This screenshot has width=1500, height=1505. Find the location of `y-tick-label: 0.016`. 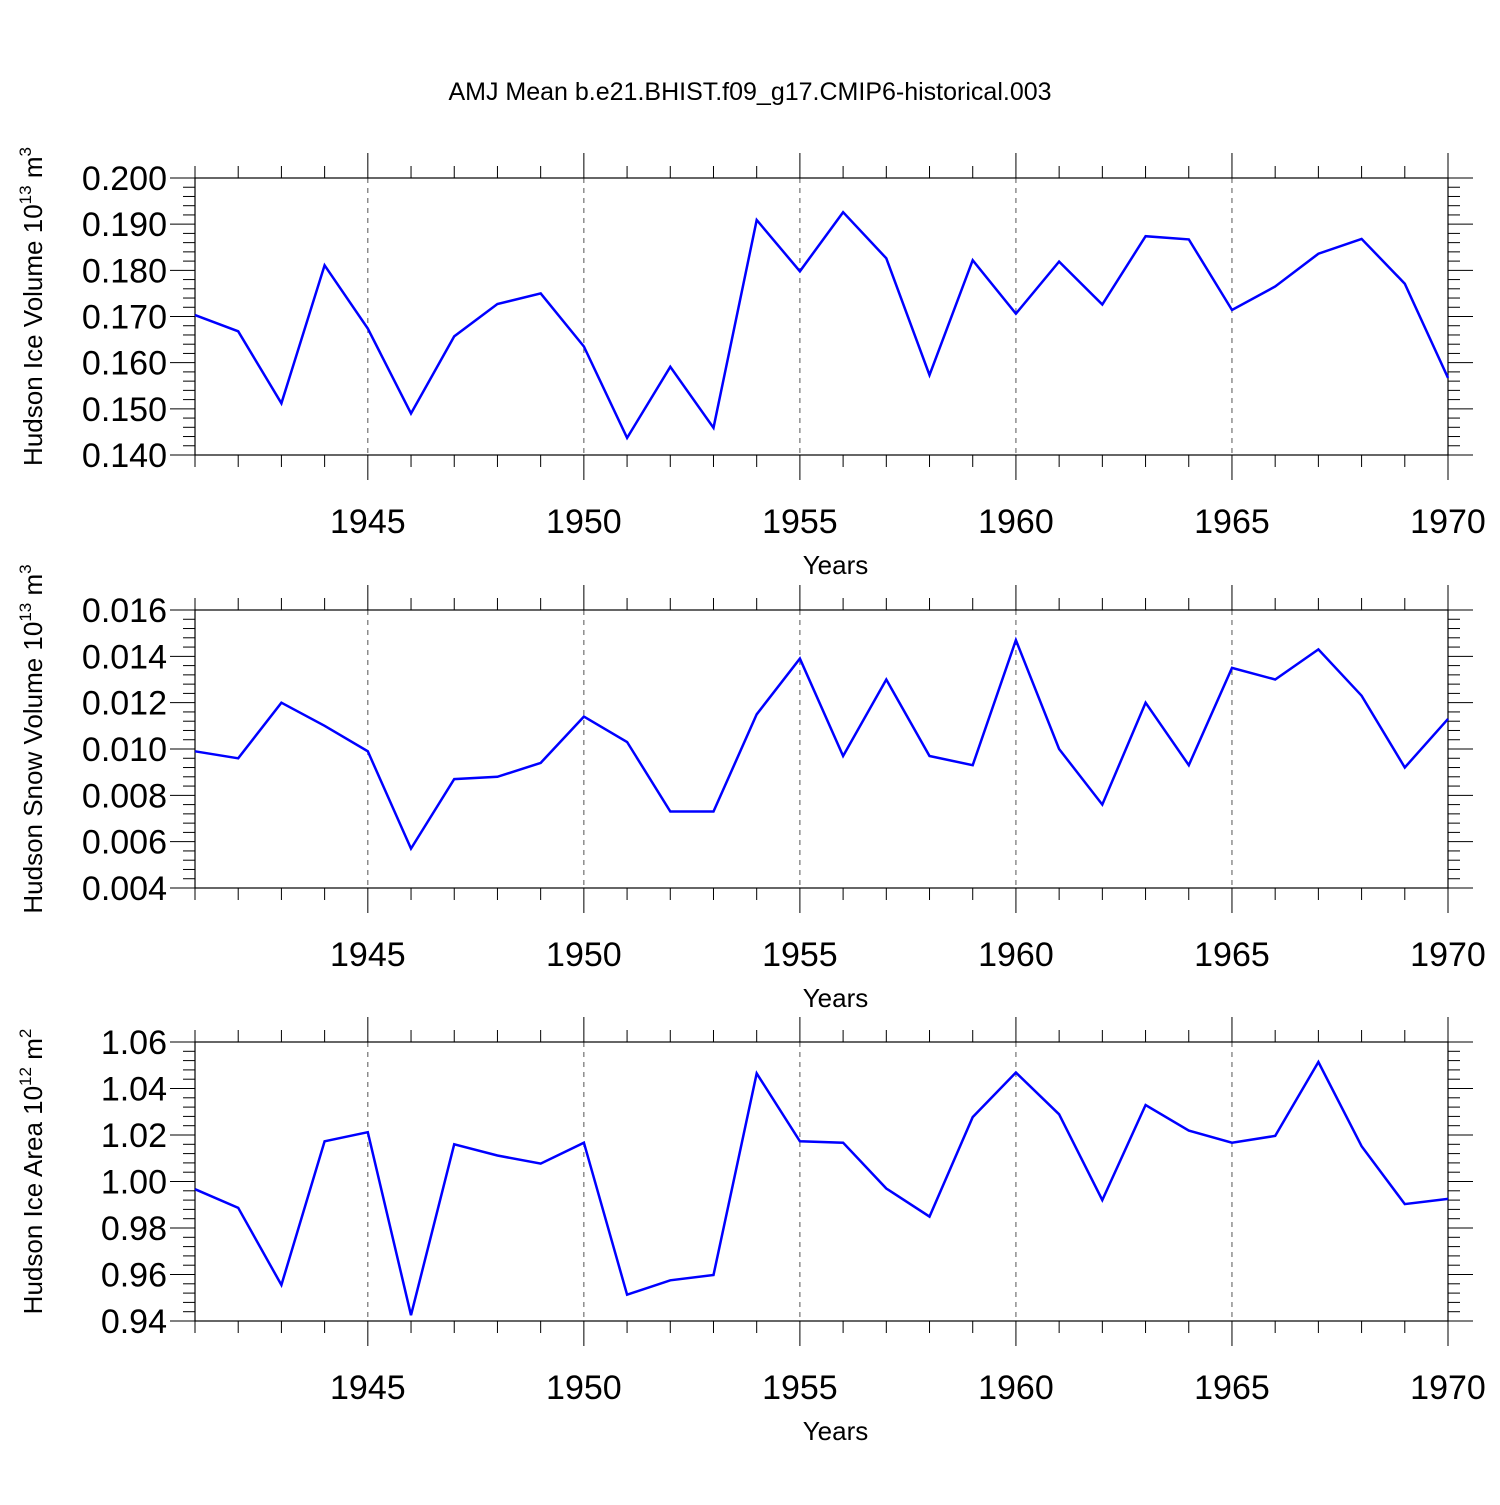

y-tick-label: 0.016 is located at coordinates (124, 611).